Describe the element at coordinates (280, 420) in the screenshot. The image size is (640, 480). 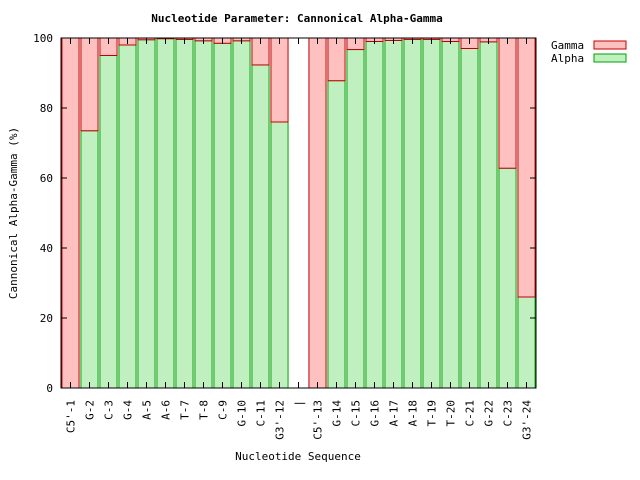
I see `x-tick-label-11: G3'-12` at that location.